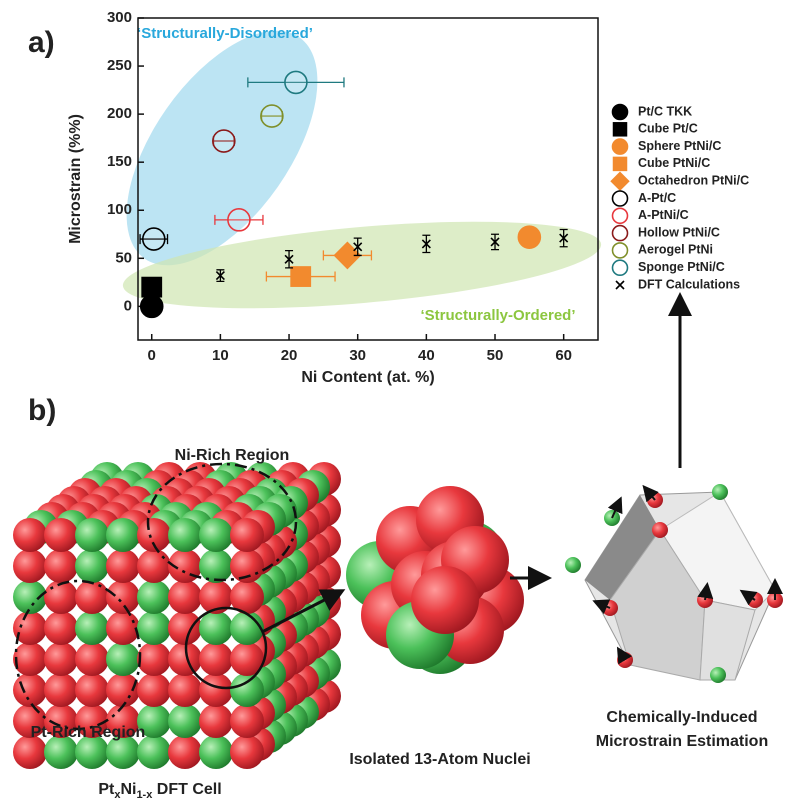 The height and width of the screenshot is (809, 800). I want to click on x-tick-label: 50, so click(495, 355).